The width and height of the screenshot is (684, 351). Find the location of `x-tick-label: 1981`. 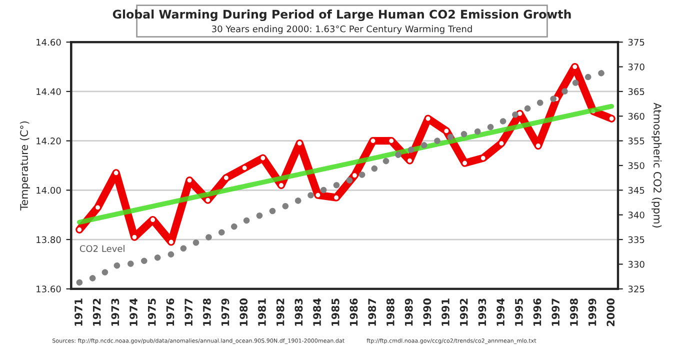

x-tick-label: 1981 is located at coordinates (262, 312).